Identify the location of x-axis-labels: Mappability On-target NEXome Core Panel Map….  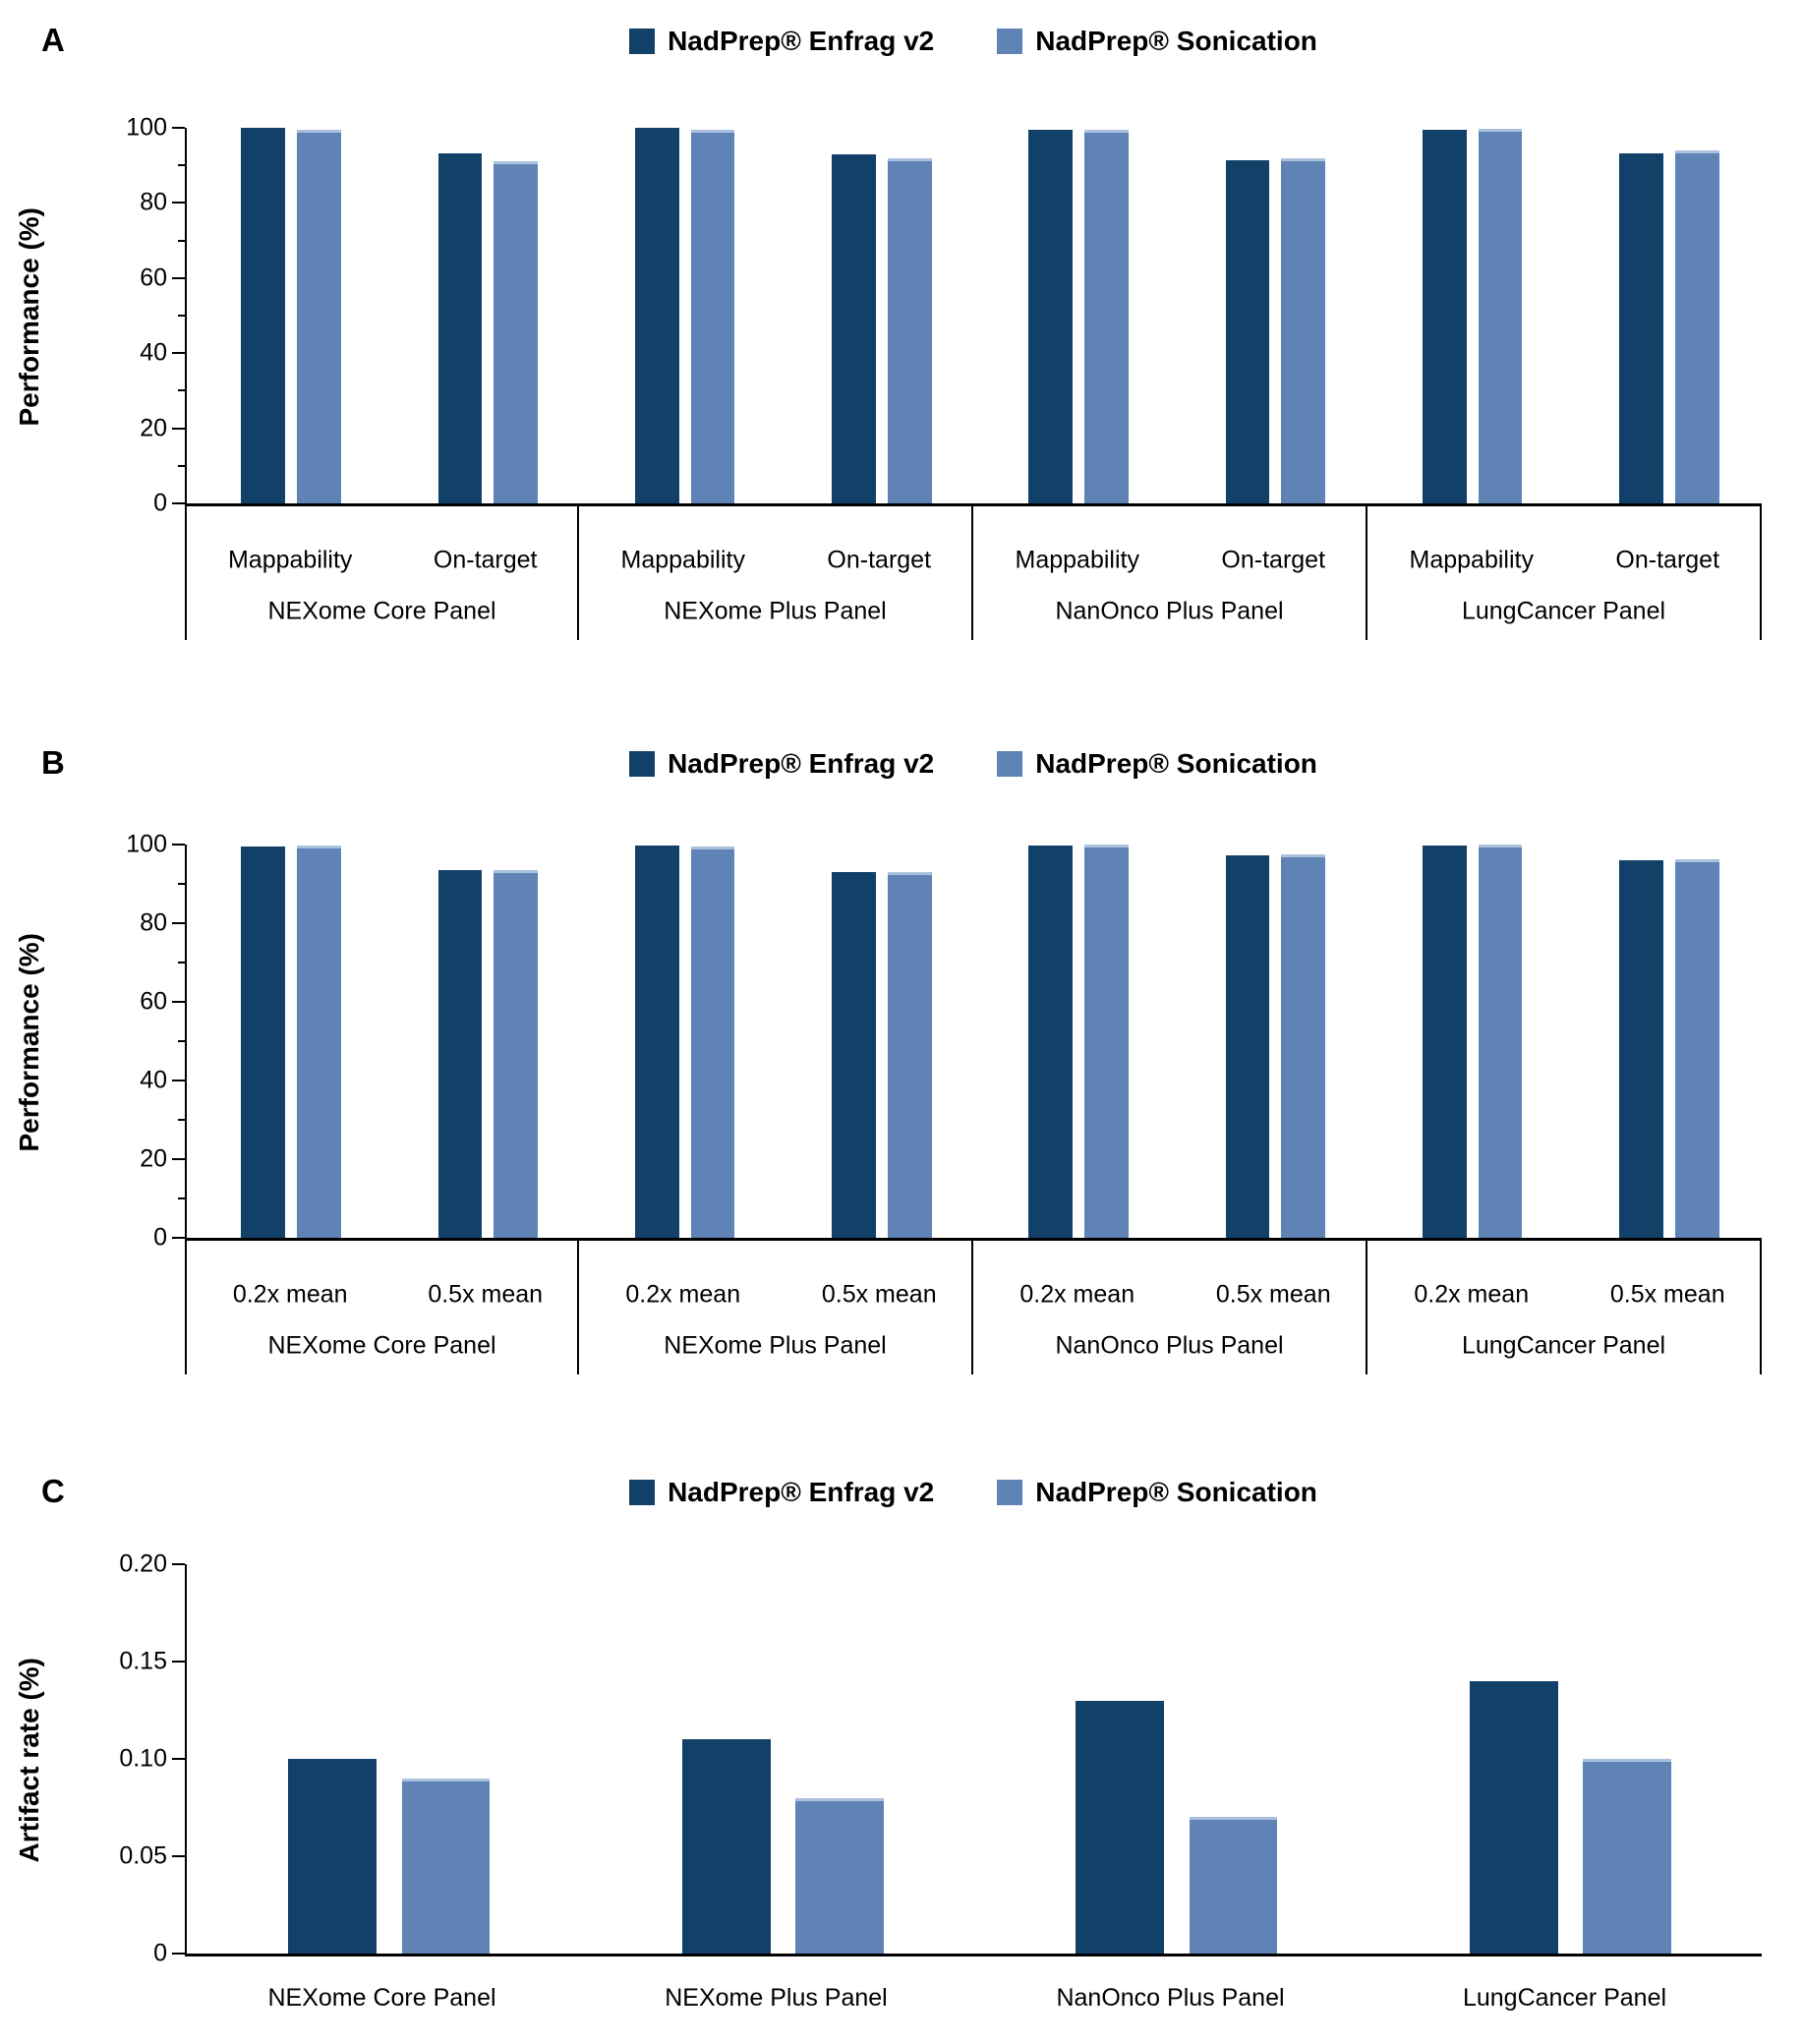
(973, 573).